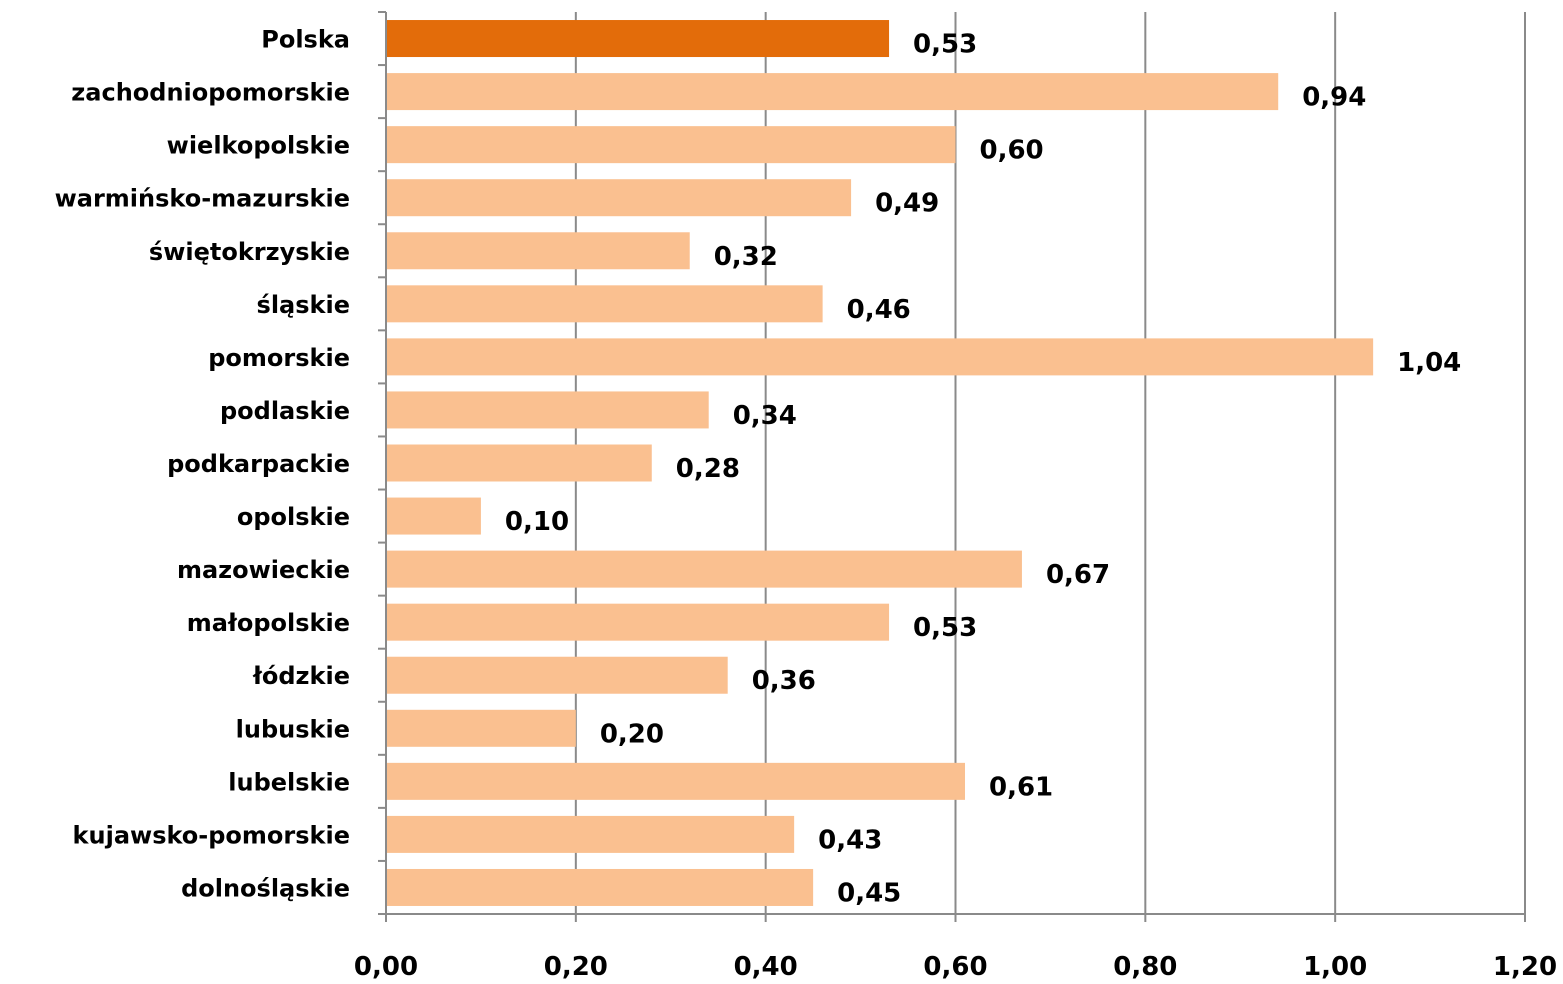 Image resolution: width=1563 pixels, height=984 pixels. What do you see at coordinates (210, 93) in the screenshot?
I see `category-label: zachodniopomorskie` at bounding box center [210, 93].